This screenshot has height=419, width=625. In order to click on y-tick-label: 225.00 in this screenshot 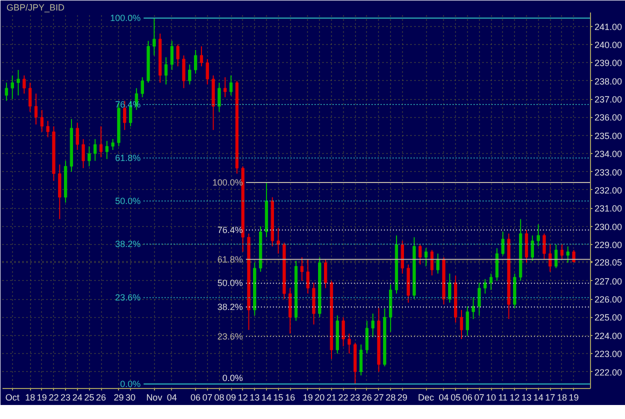, I will do `click(608, 317)`.